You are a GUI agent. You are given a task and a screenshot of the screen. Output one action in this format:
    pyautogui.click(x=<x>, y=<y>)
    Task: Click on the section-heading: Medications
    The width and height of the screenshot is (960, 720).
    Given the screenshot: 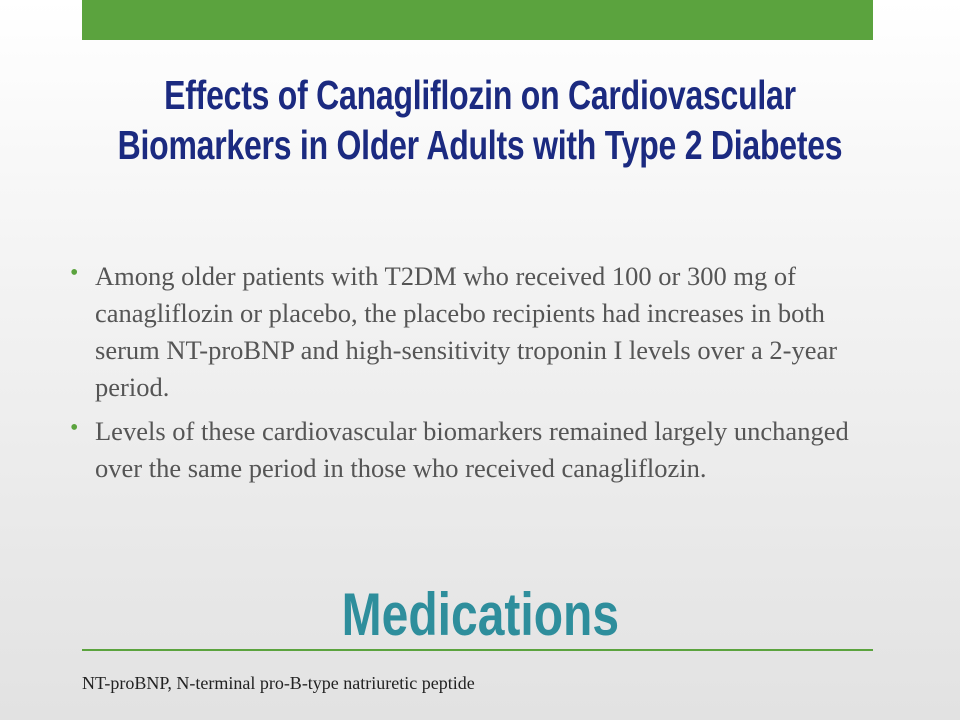 What is the action you would take?
    pyautogui.click(x=480, y=615)
    